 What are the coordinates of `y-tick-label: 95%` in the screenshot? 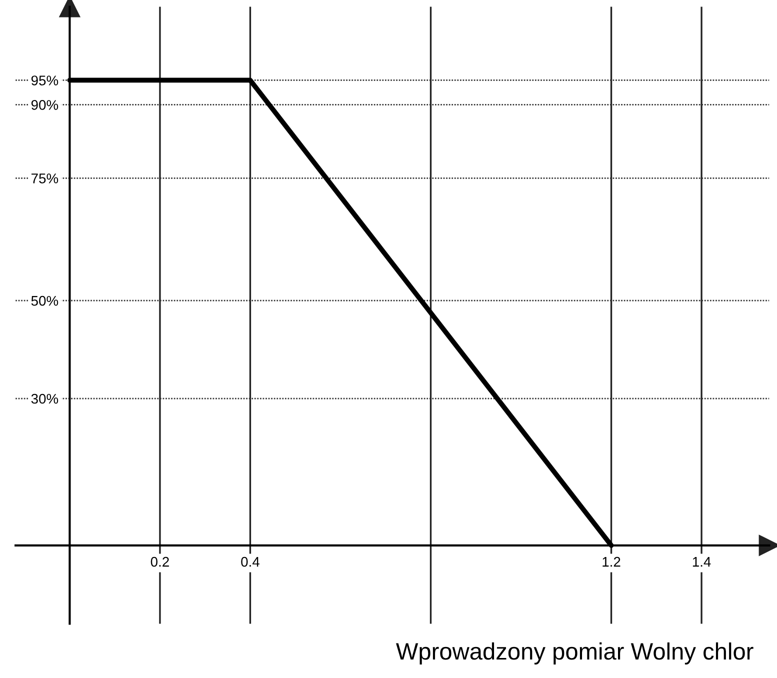 It's located at (44, 81).